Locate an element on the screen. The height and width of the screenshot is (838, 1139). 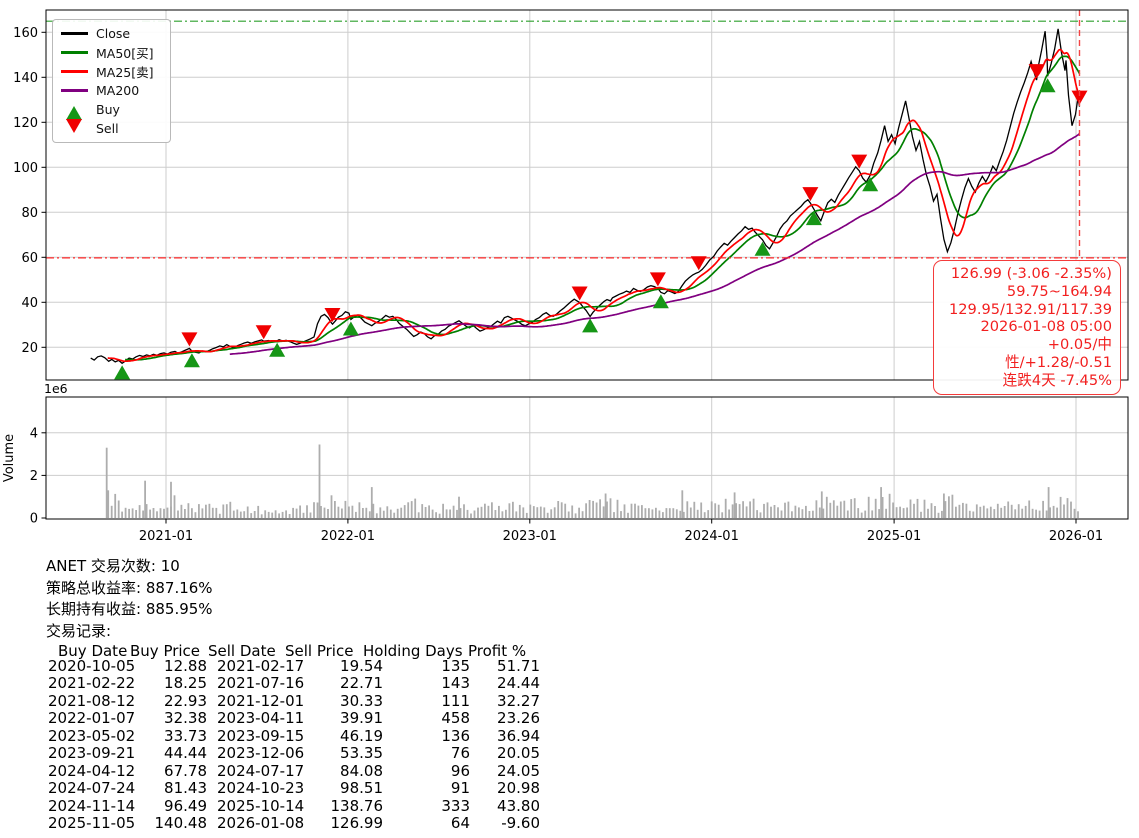
trade-holding-days: 91 is located at coordinates (460, 788).